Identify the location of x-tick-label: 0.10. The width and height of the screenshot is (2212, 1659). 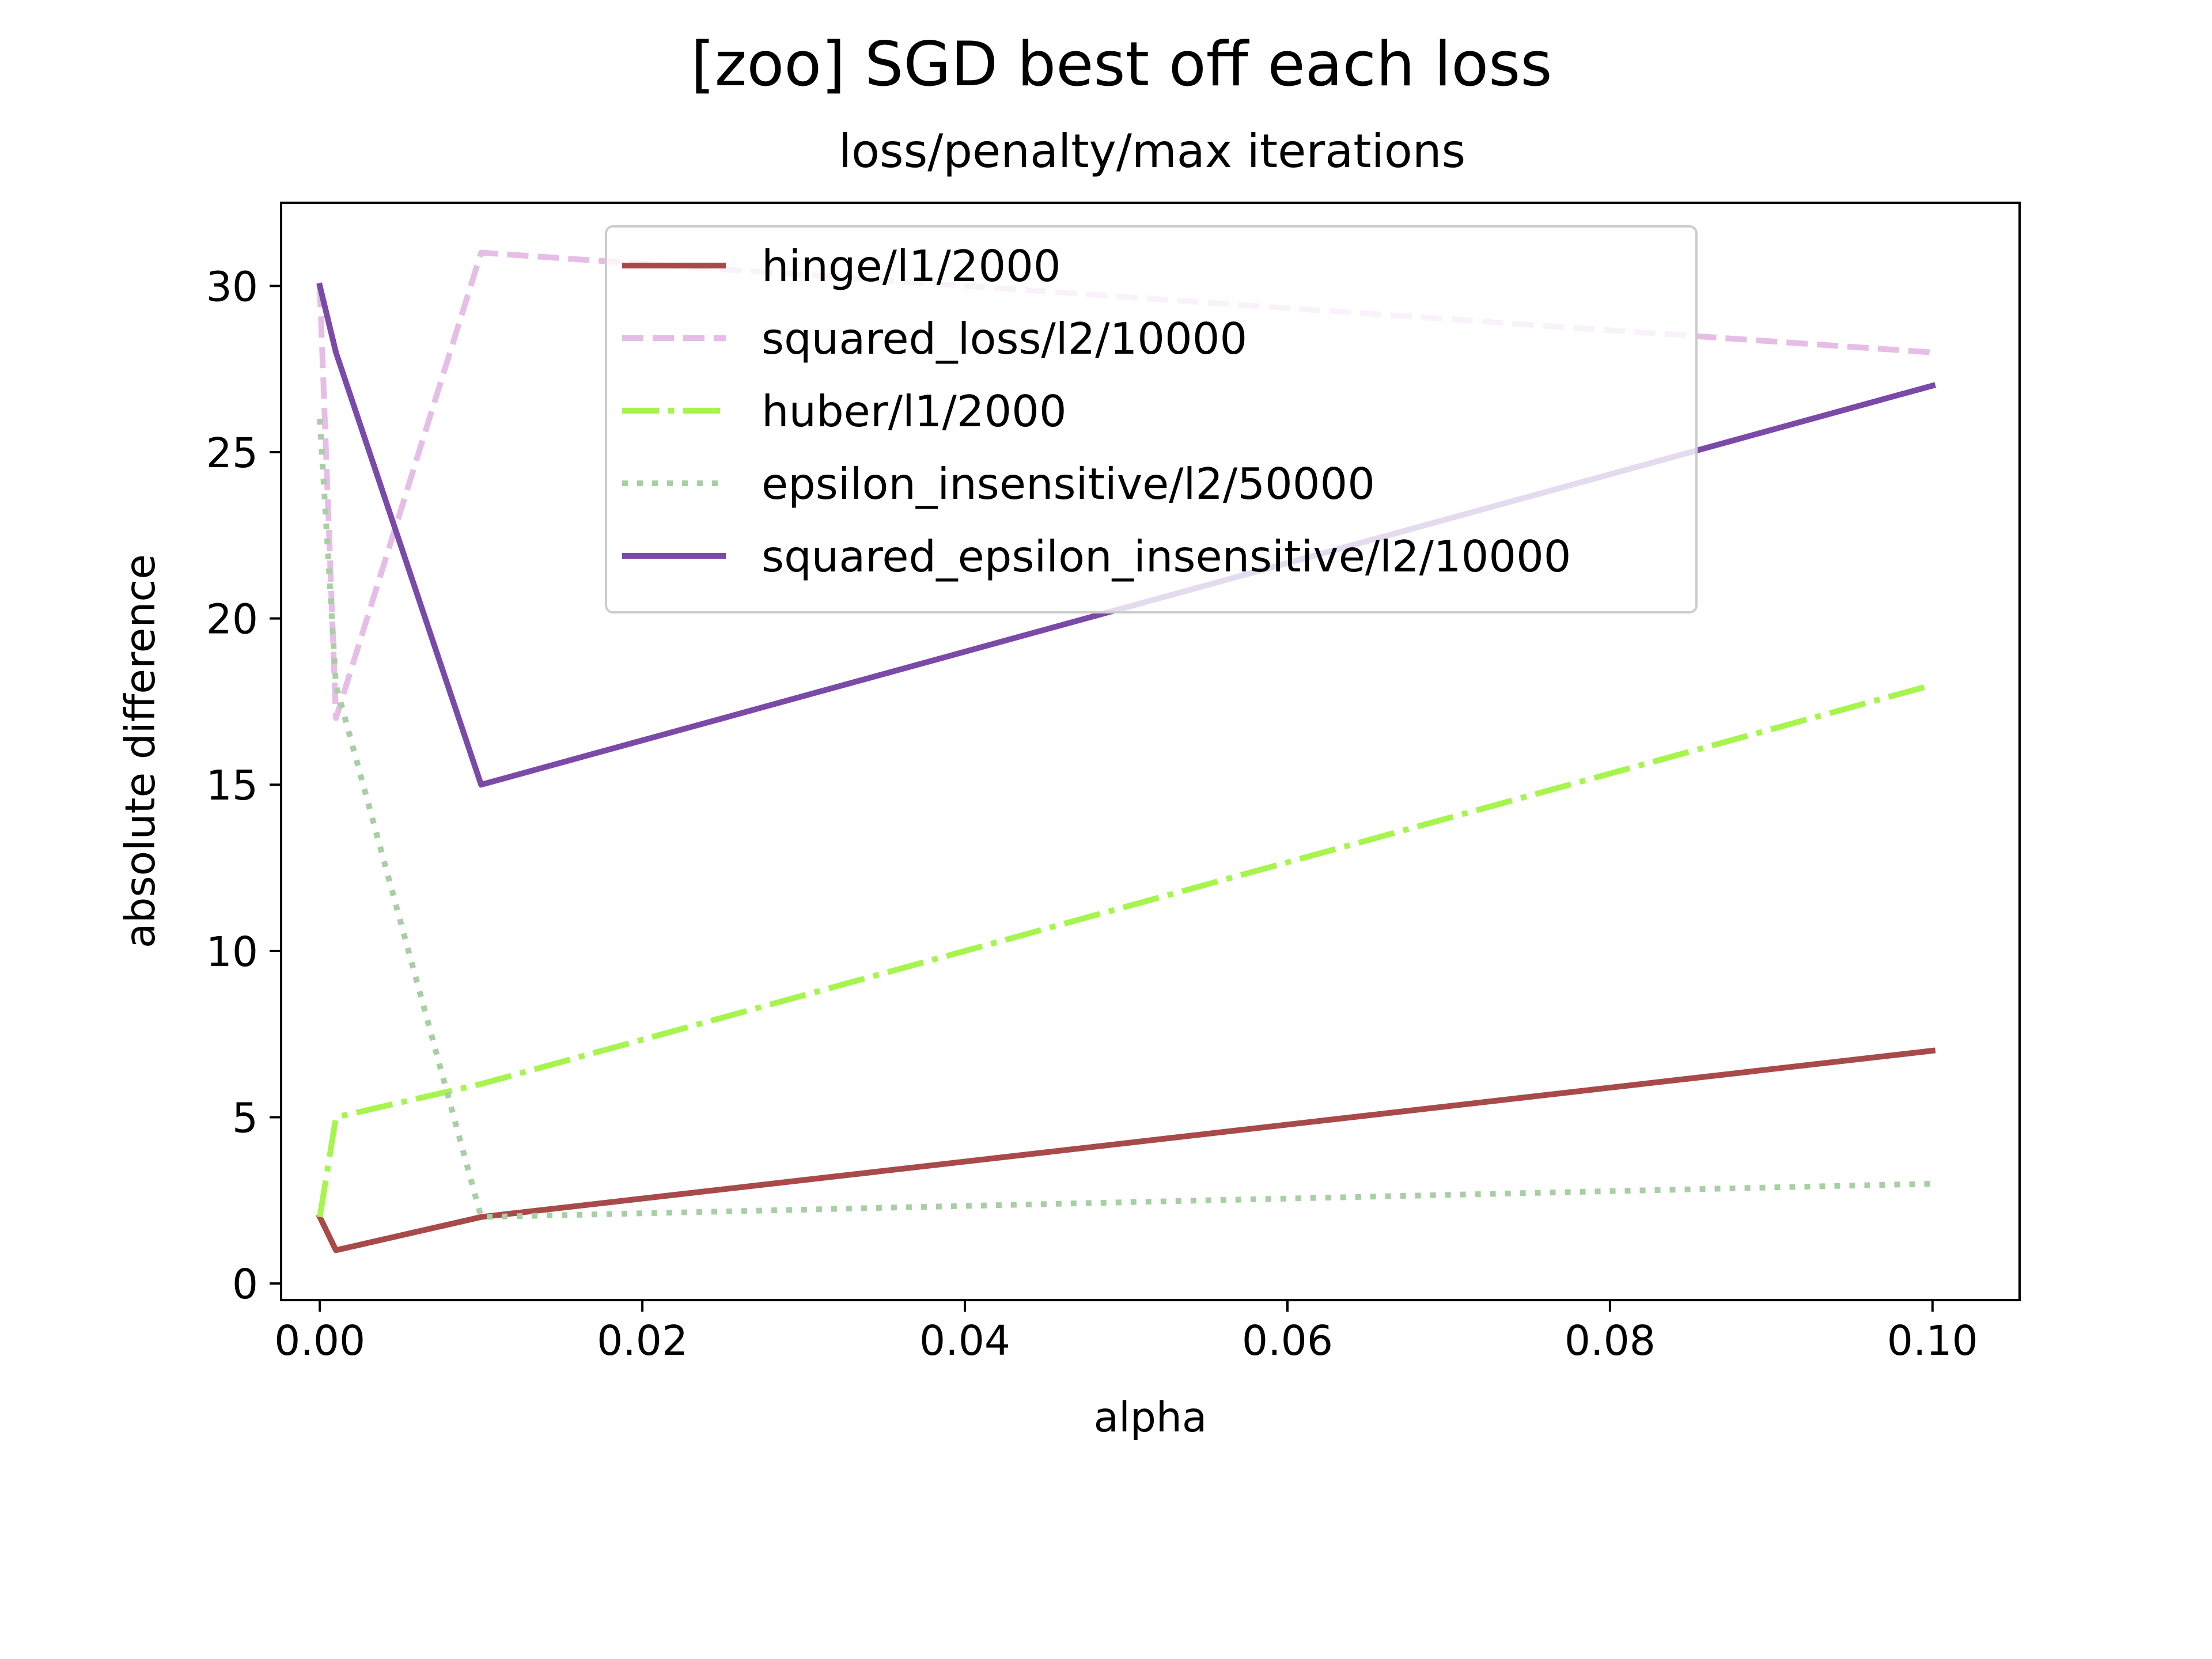
(1932, 1341).